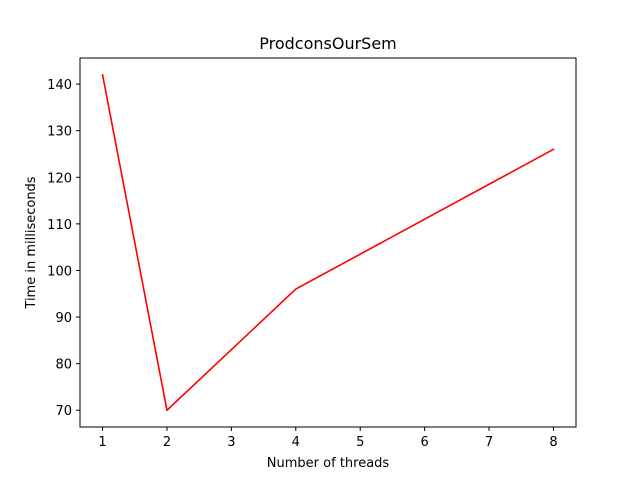 Image resolution: width=640 pixels, height=480 pixels. I want to click on y-tick-label: 120, so click(59, 178).